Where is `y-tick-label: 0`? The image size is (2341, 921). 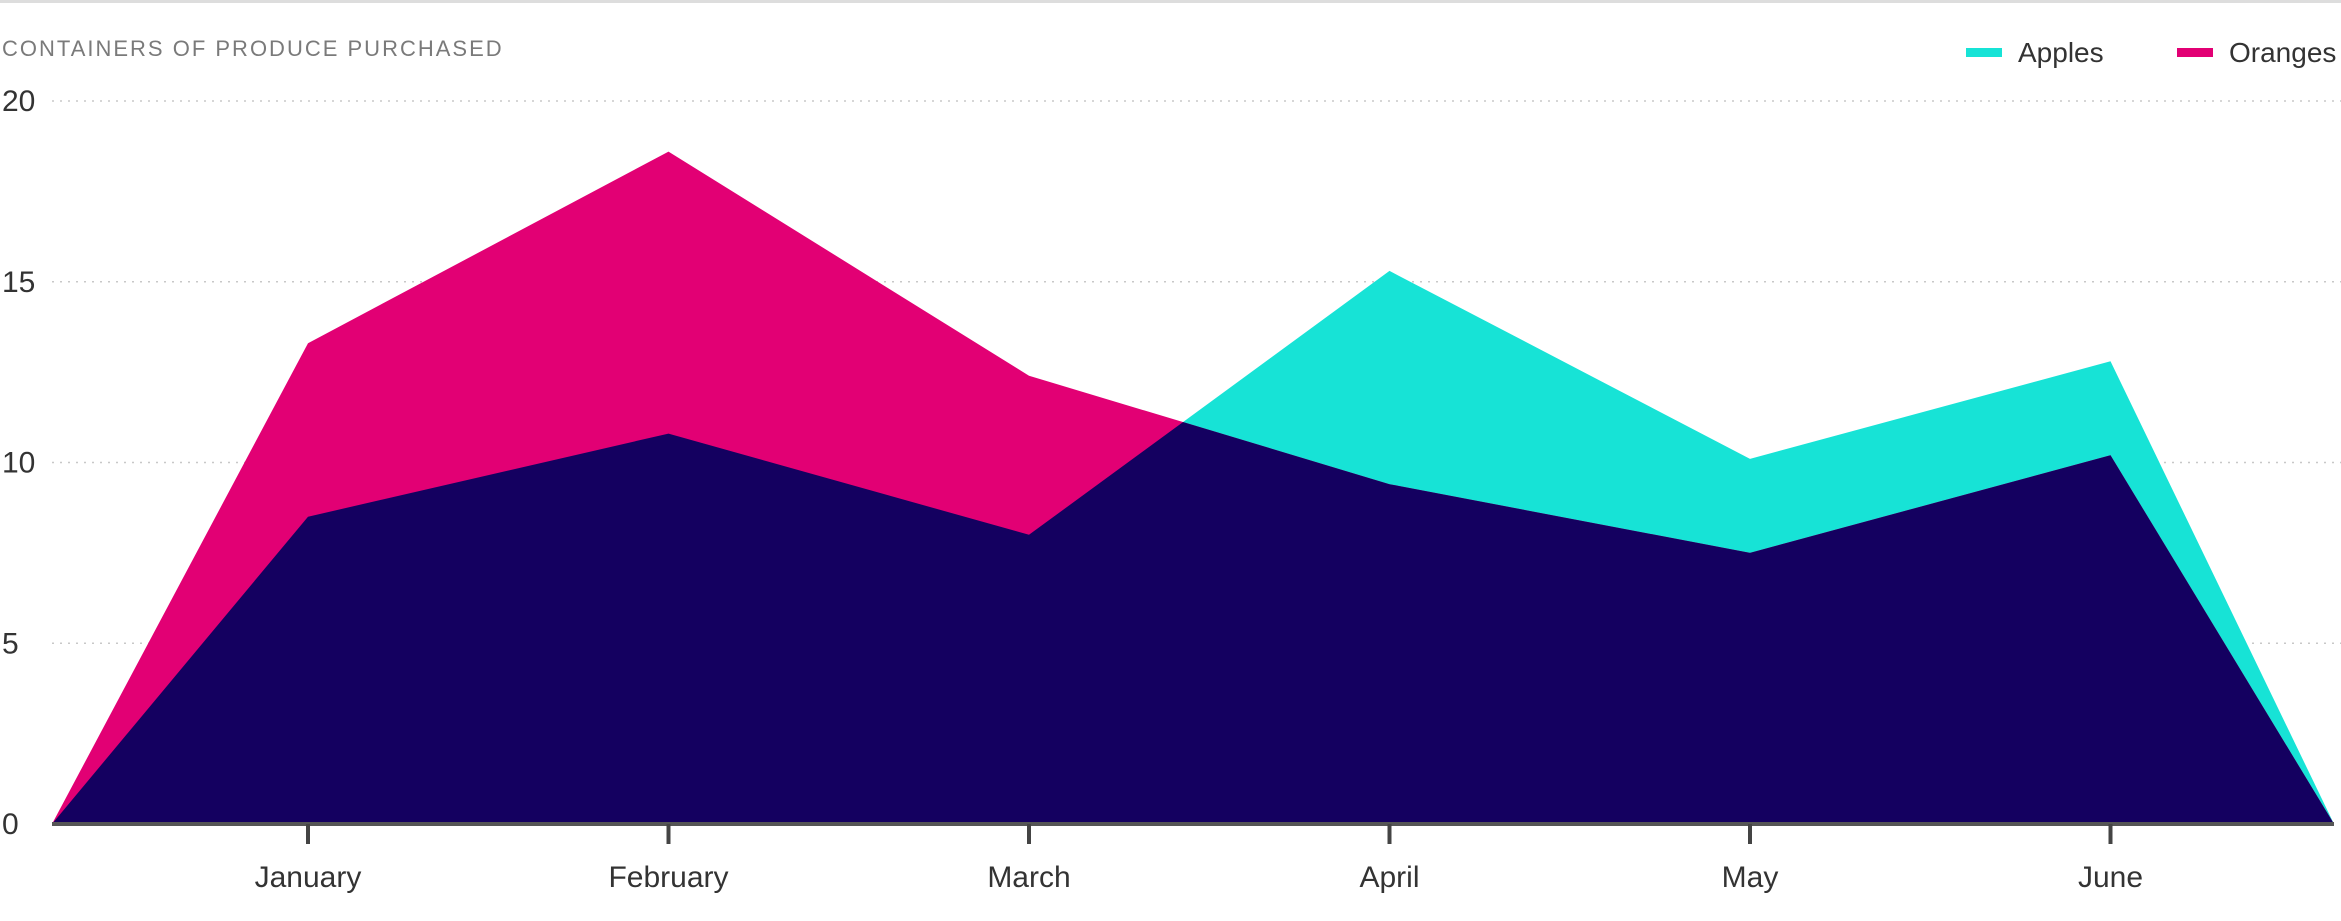 y-tick-label: 0 is located at coordinates (10, 824).